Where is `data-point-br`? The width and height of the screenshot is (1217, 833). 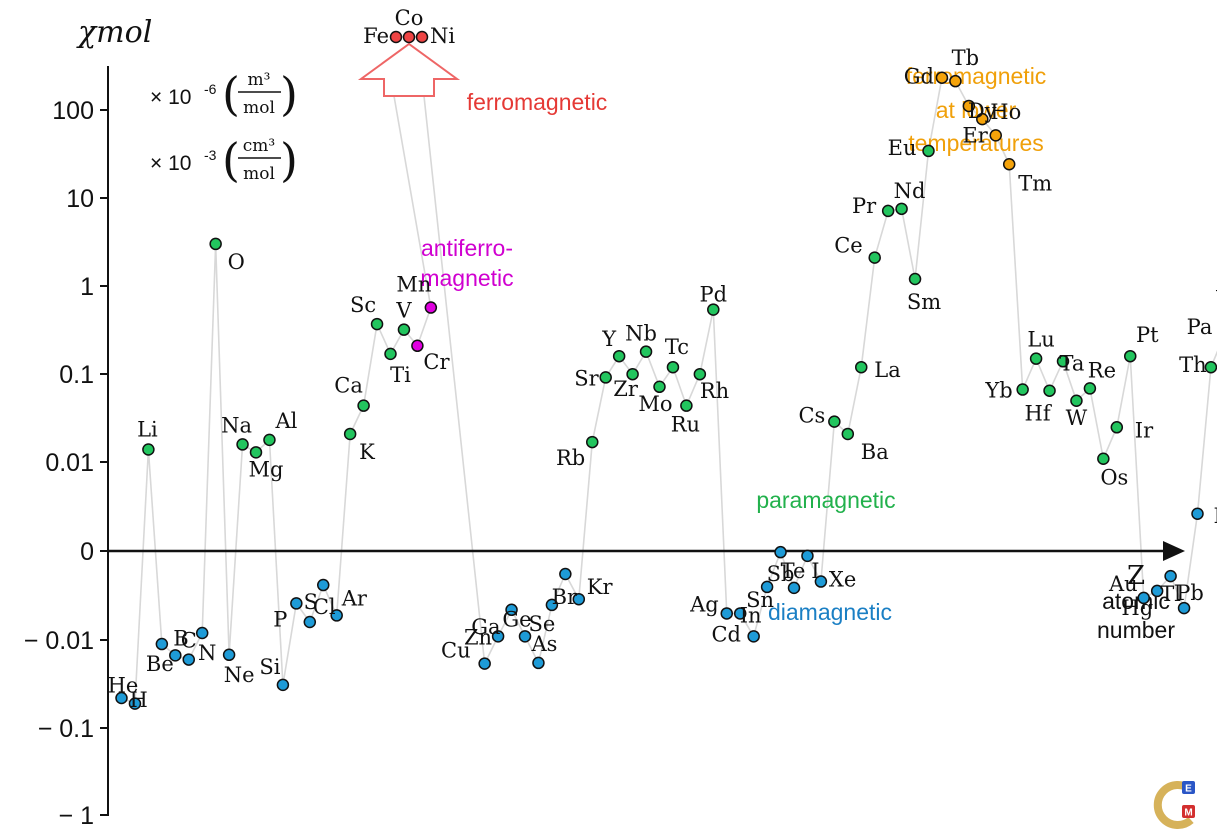
data-point-br is located at coordinates (565, 574).